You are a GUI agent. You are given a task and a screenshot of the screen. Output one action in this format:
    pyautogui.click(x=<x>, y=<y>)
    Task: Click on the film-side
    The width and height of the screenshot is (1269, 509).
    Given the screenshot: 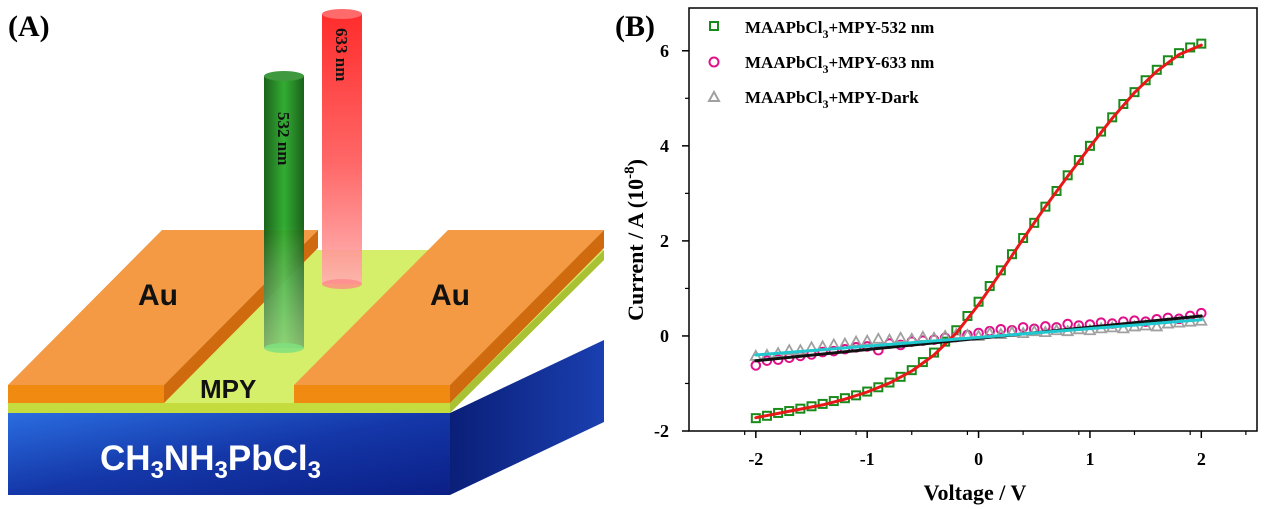 What is the action you would take?
    pyautogui.click(x=527, y=331)
    